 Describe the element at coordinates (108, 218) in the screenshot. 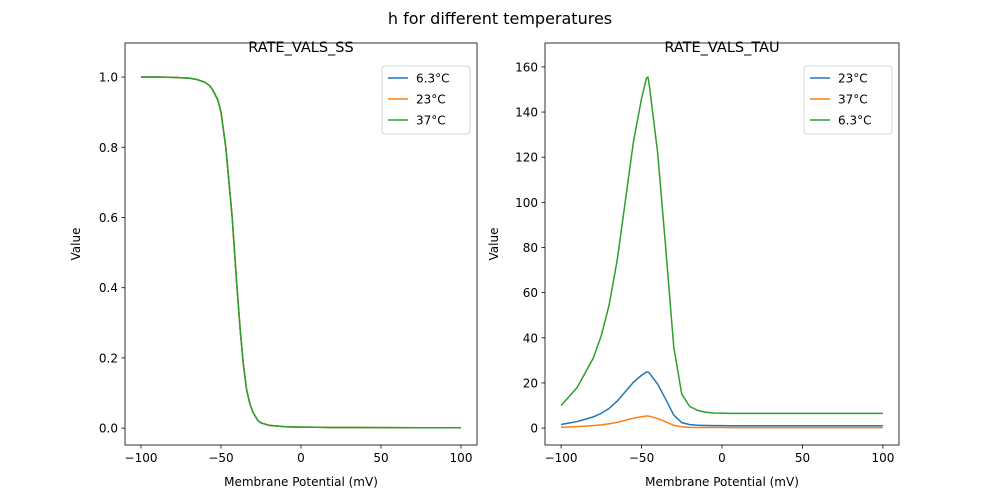

I see `y-tick-label: 0.6` at that location.